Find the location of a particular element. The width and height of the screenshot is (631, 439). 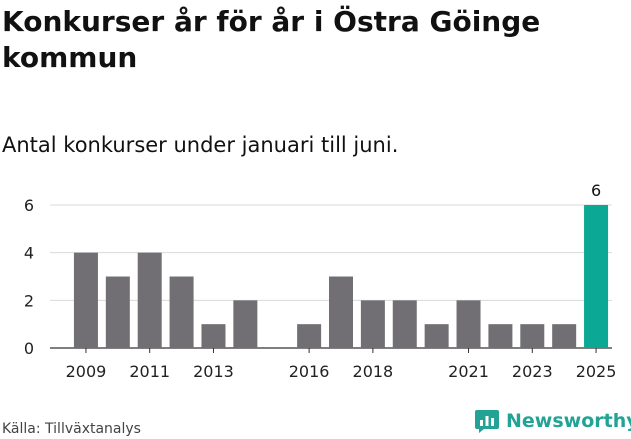

bar-2017 is located at coordinates (341, 312).